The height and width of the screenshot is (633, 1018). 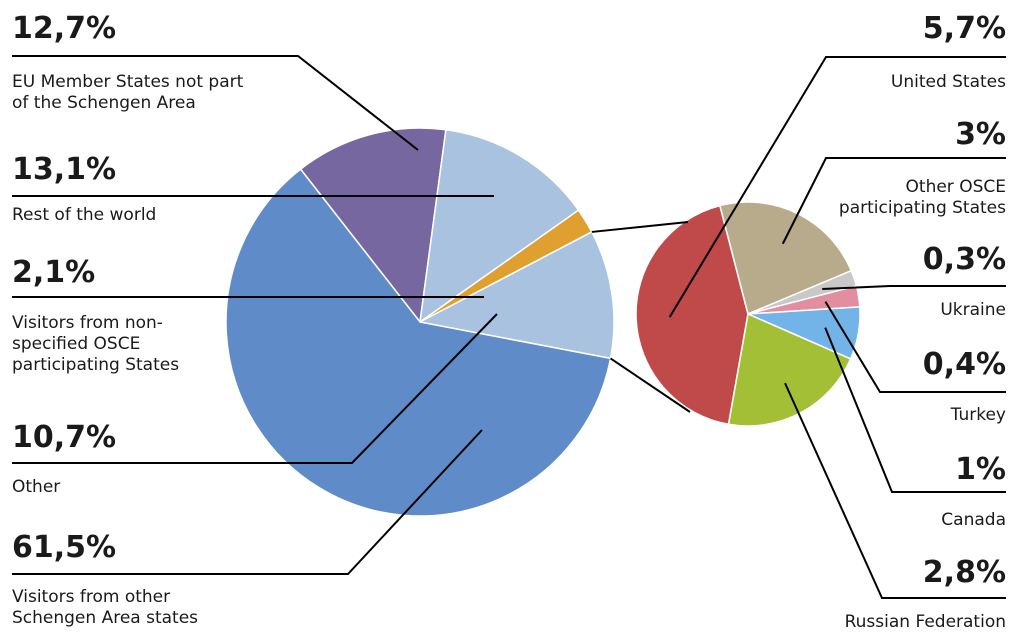 What do you see at coordinates (948, 82) in the screenshot?
I see `label-united-states: United States` at bounding box center [948, 82].